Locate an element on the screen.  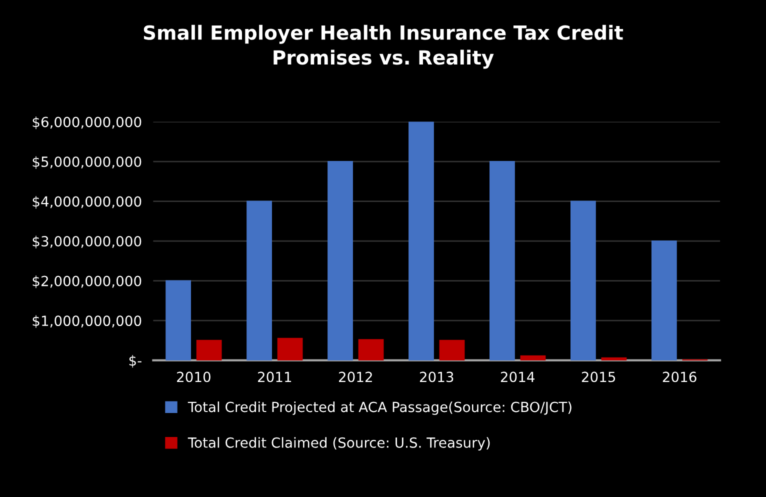
y-tick-label: $4,000,000,000 is located at coordinates (87, 202).